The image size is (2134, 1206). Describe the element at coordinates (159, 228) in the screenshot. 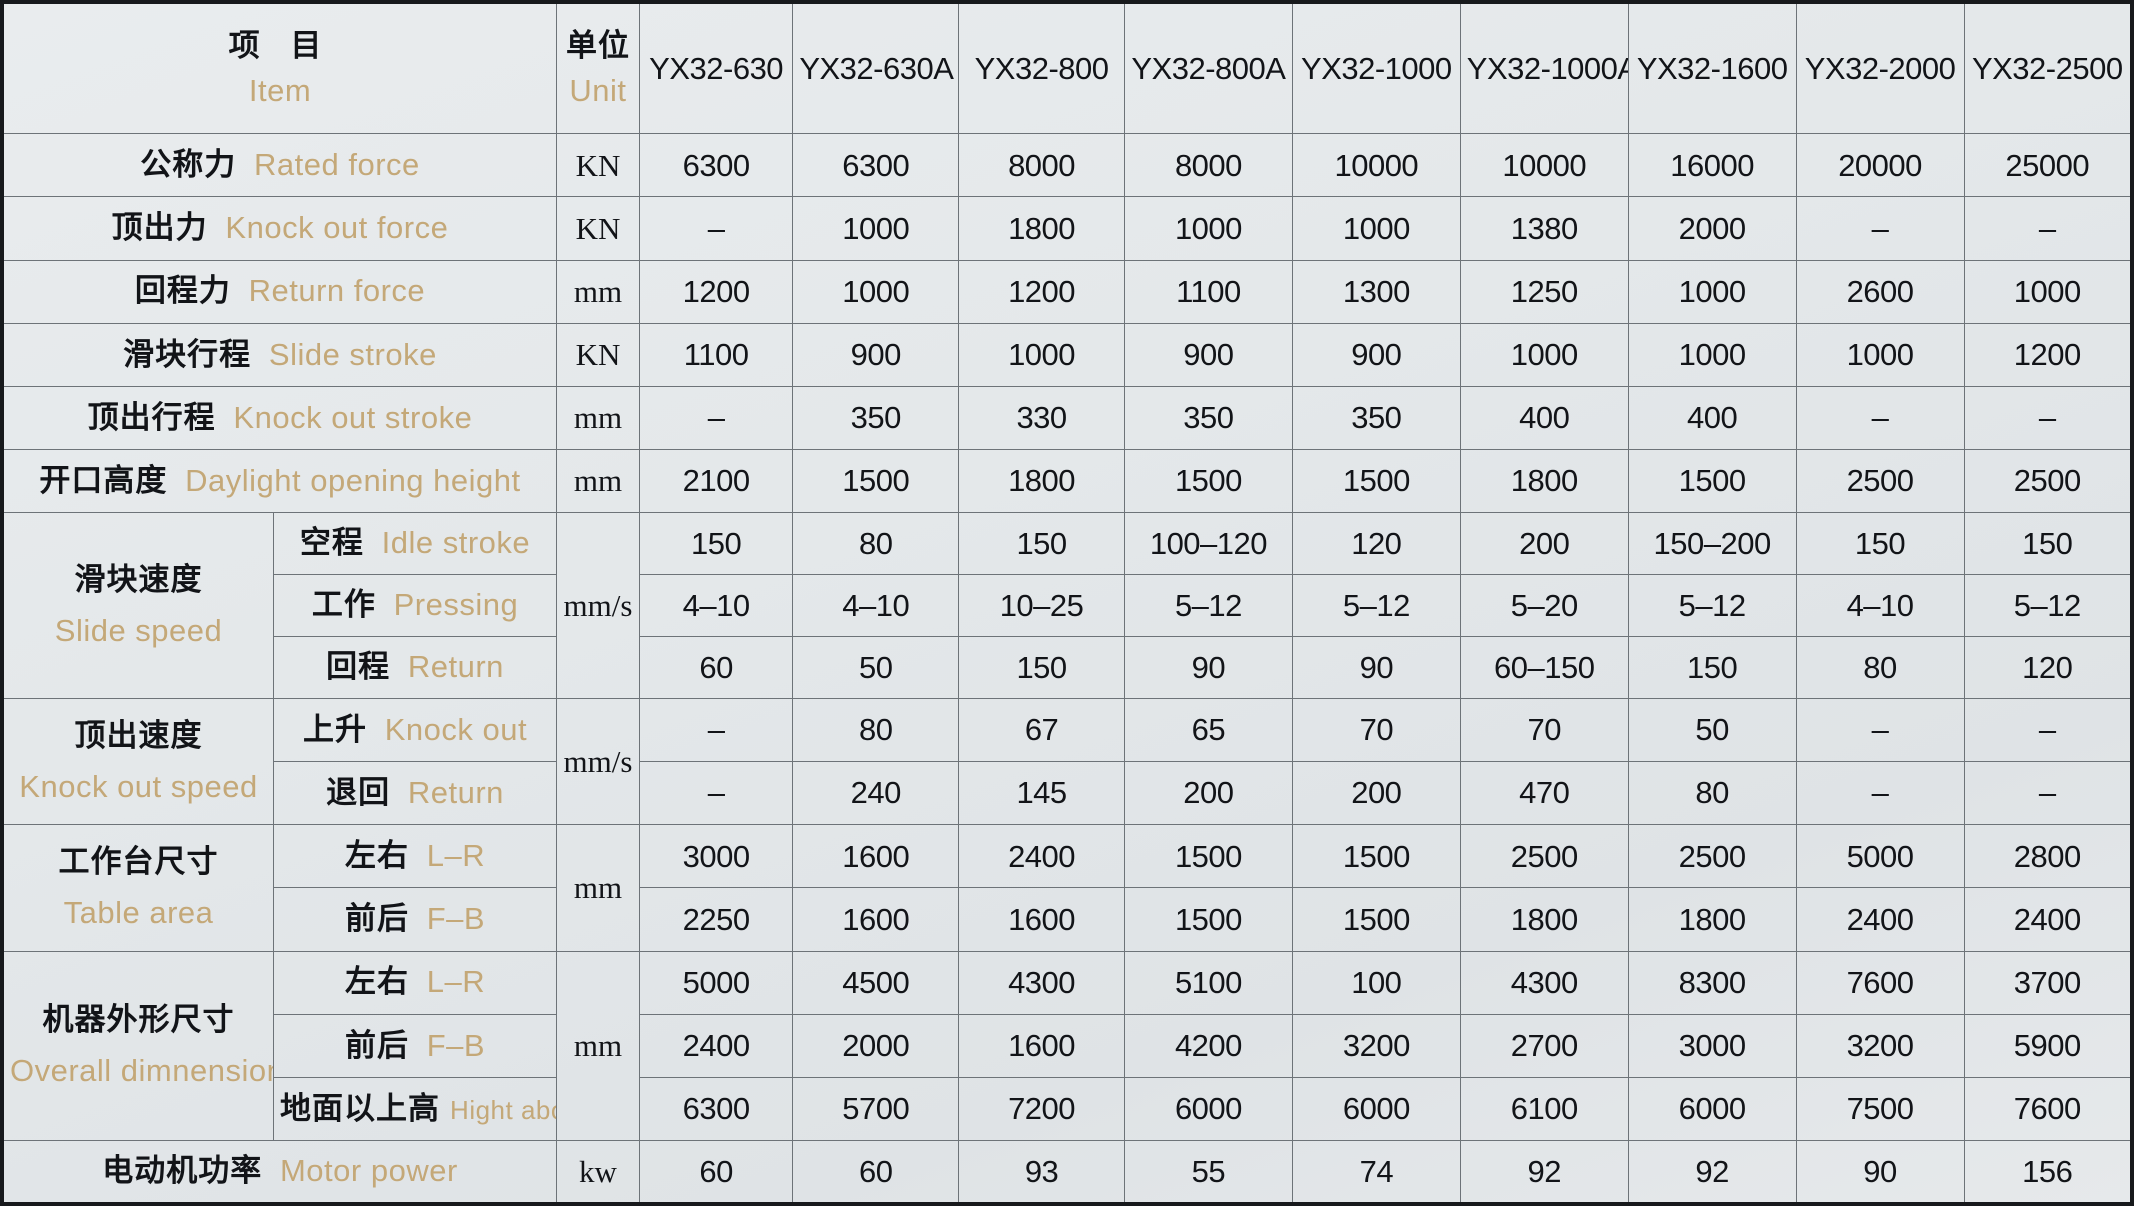

I see `row-label-zh: 顶出力` at that location.